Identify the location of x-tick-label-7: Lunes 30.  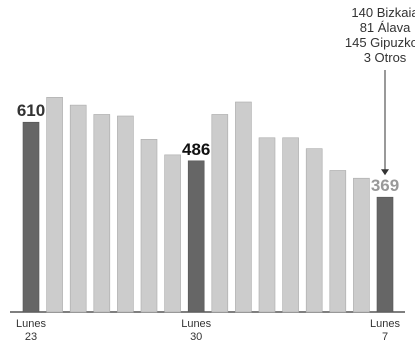
(196, 330).